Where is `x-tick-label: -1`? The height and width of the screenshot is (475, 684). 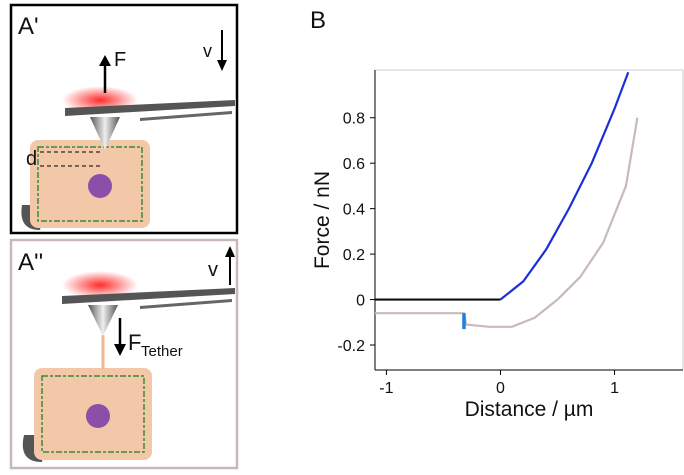
x-tick-label: -1 is located at coordinates (386, 388).